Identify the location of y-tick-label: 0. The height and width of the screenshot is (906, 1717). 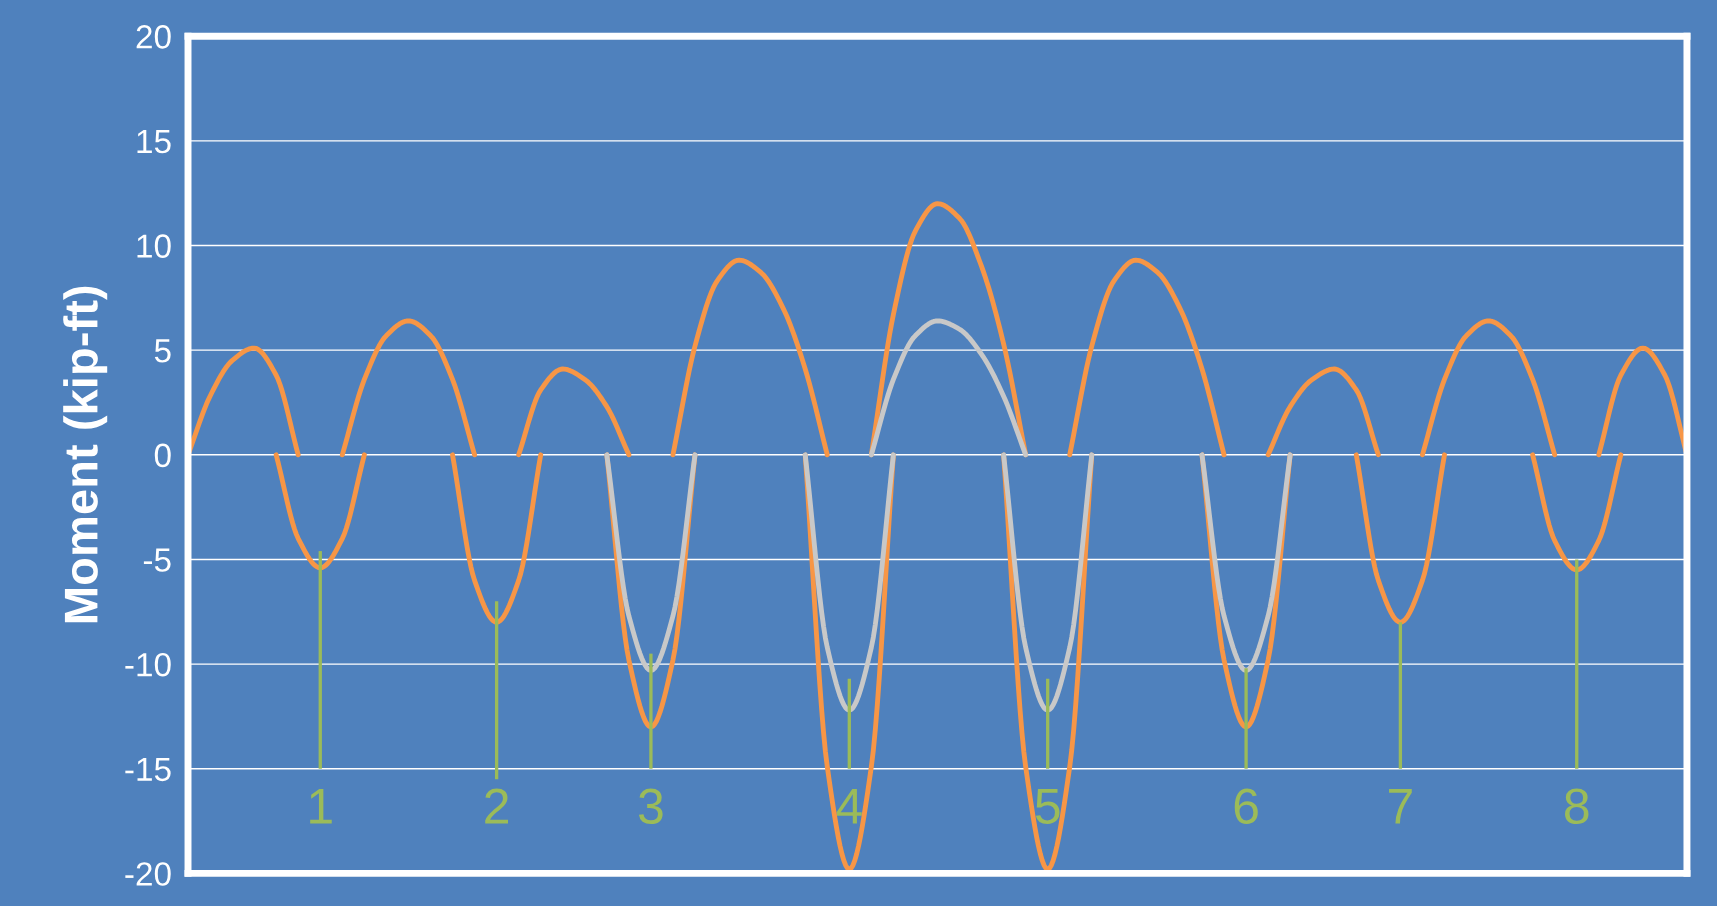
(162, 455).